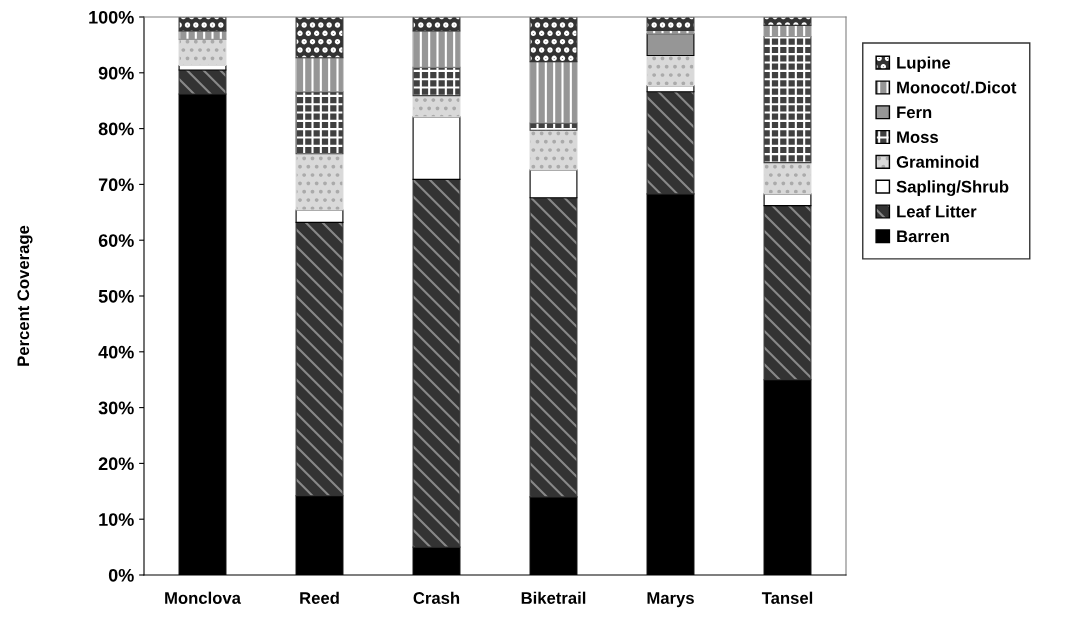 Image resolution: width=1077 pixels, height=633 pixels. What do you see at coordinates (25, 295) in the screenshot?
I see `y-axis-title: Percent Coverage` at bounding box center [25, 295].